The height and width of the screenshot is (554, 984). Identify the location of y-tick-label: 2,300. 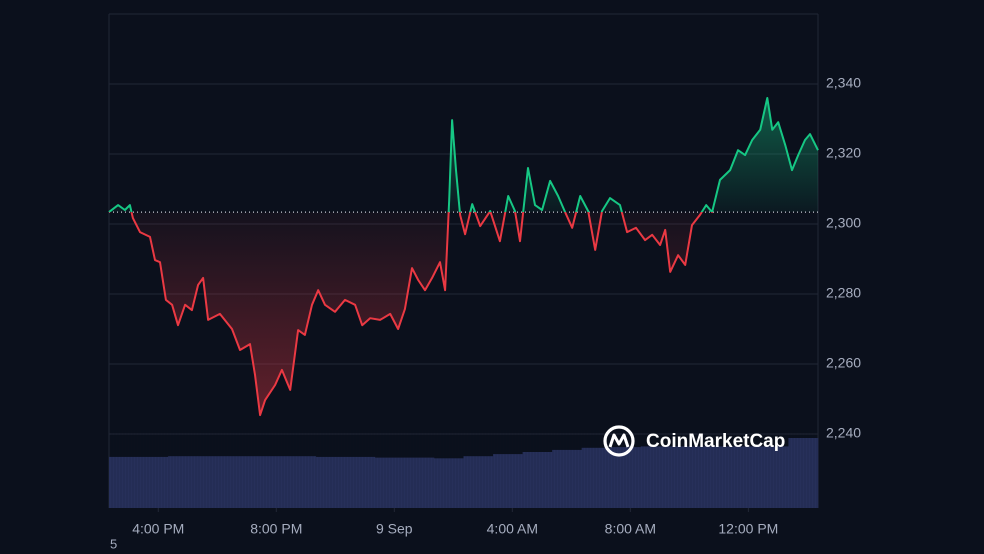
(843, 223).